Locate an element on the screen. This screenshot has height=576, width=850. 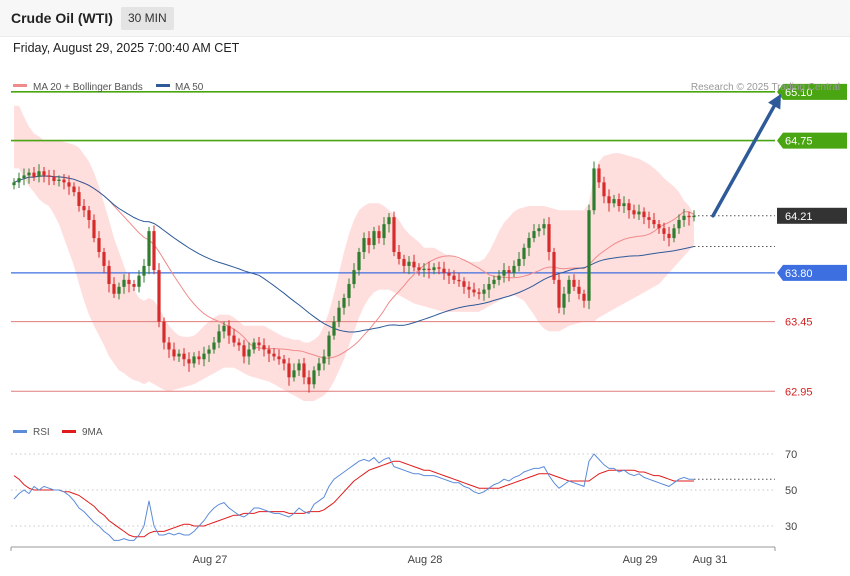
level-label-64.75: 64.75 is located at coordinates (799, 142).